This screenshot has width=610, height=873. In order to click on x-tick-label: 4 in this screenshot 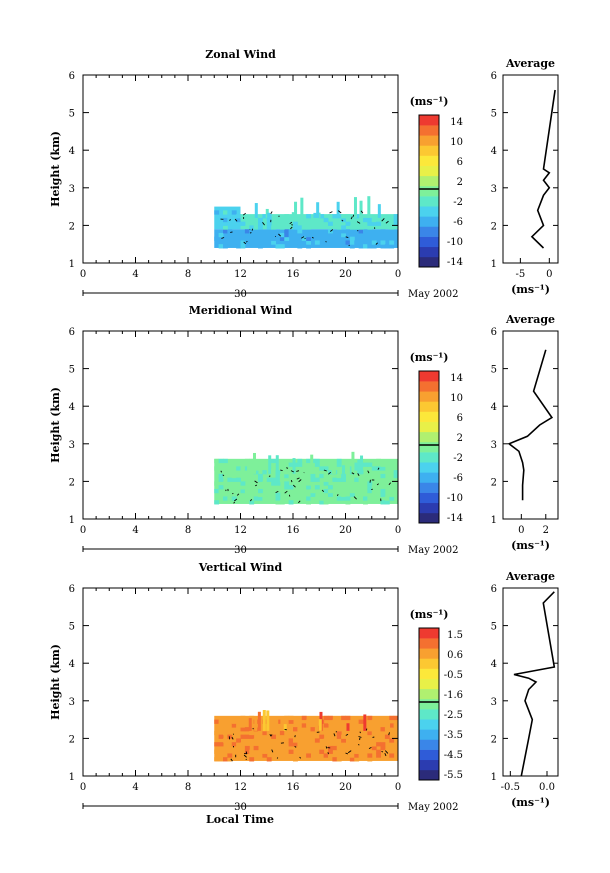, I will do `click(135, 787)`.